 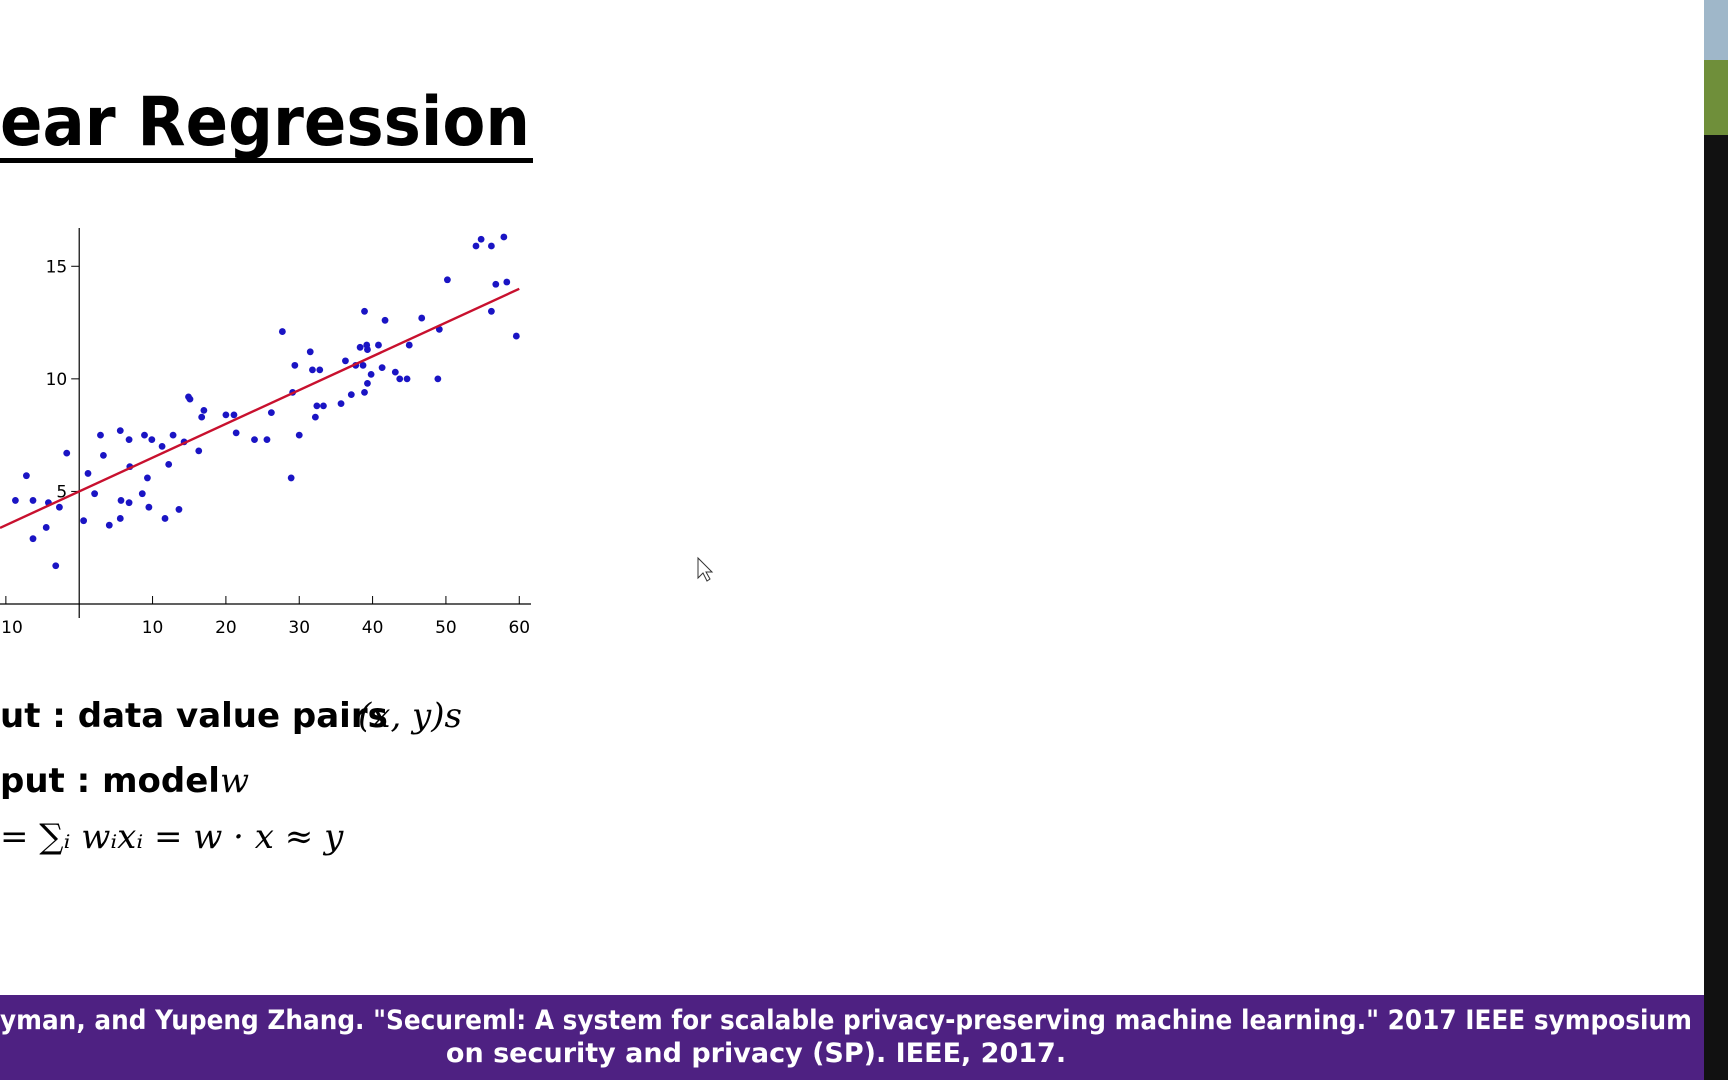 I want to click on bullet-text: put : model, so click(x=110, y=781).